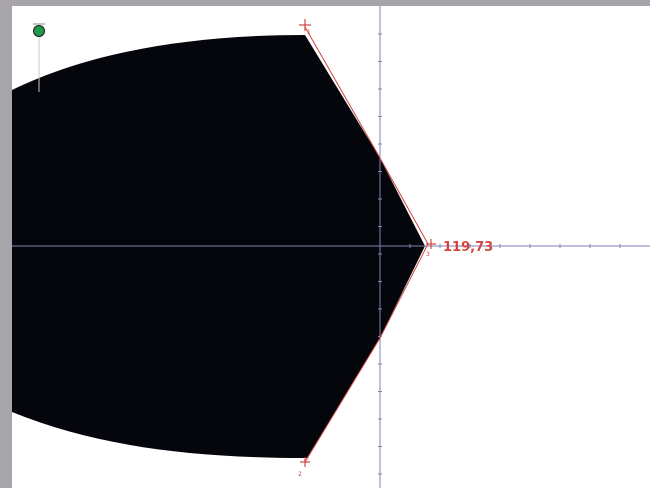  Describe the element at coordinates (39, 57) in the screenshot. I see `pin-handle-icon` at that location.